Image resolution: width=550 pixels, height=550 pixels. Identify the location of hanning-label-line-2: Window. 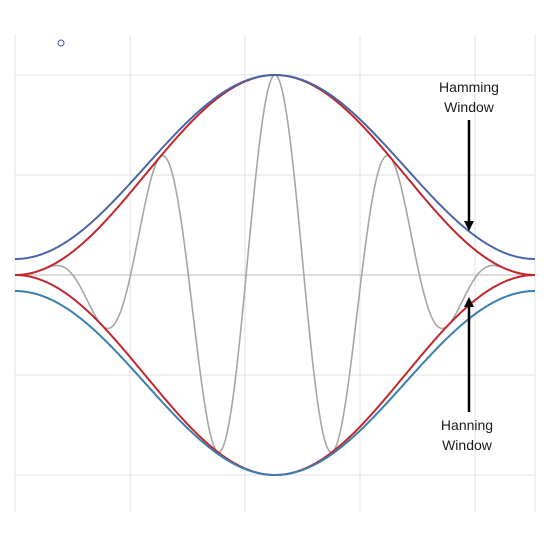
(467, 445).